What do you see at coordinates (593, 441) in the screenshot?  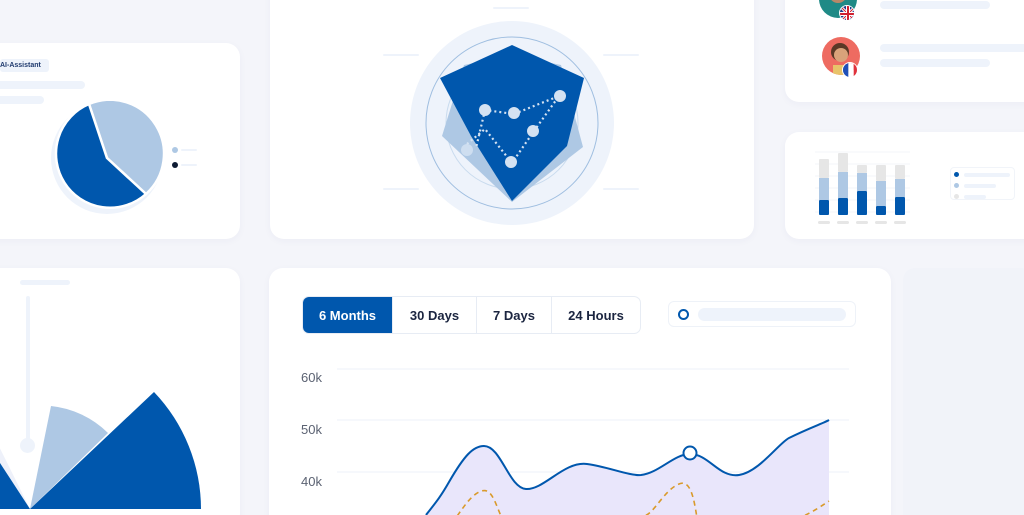 I see `line-chart` at bounding box center [593, 441].